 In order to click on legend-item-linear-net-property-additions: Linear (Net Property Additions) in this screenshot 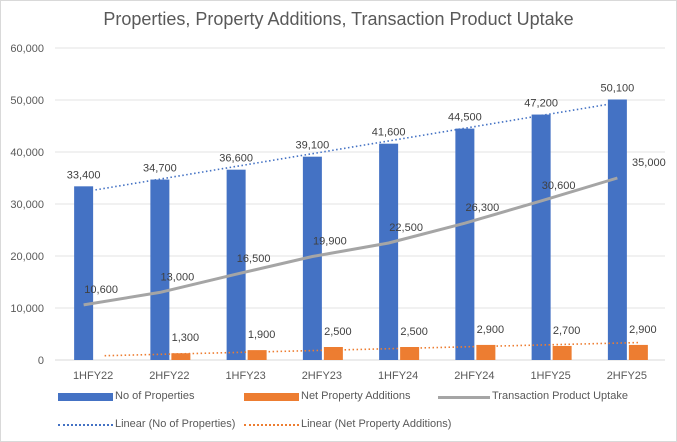, I will do `click(359, 425)`.